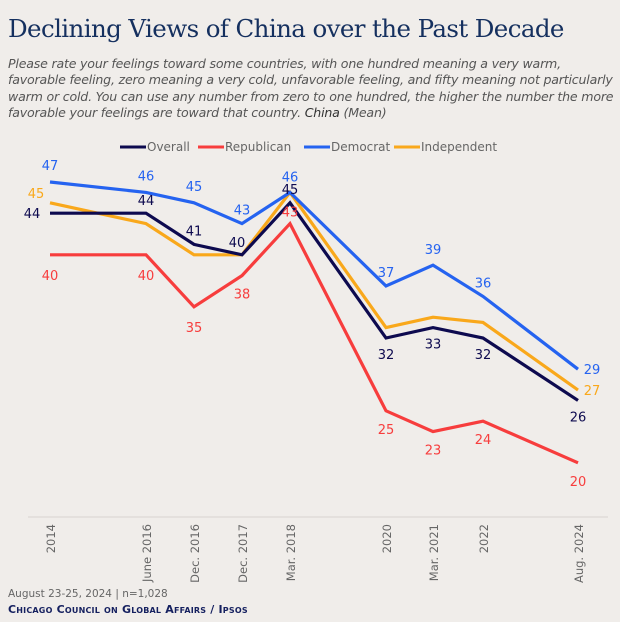  Describe the element at coordinates (433, 250) in the screenshot. I see `data-label-democrat: 39` at that location.